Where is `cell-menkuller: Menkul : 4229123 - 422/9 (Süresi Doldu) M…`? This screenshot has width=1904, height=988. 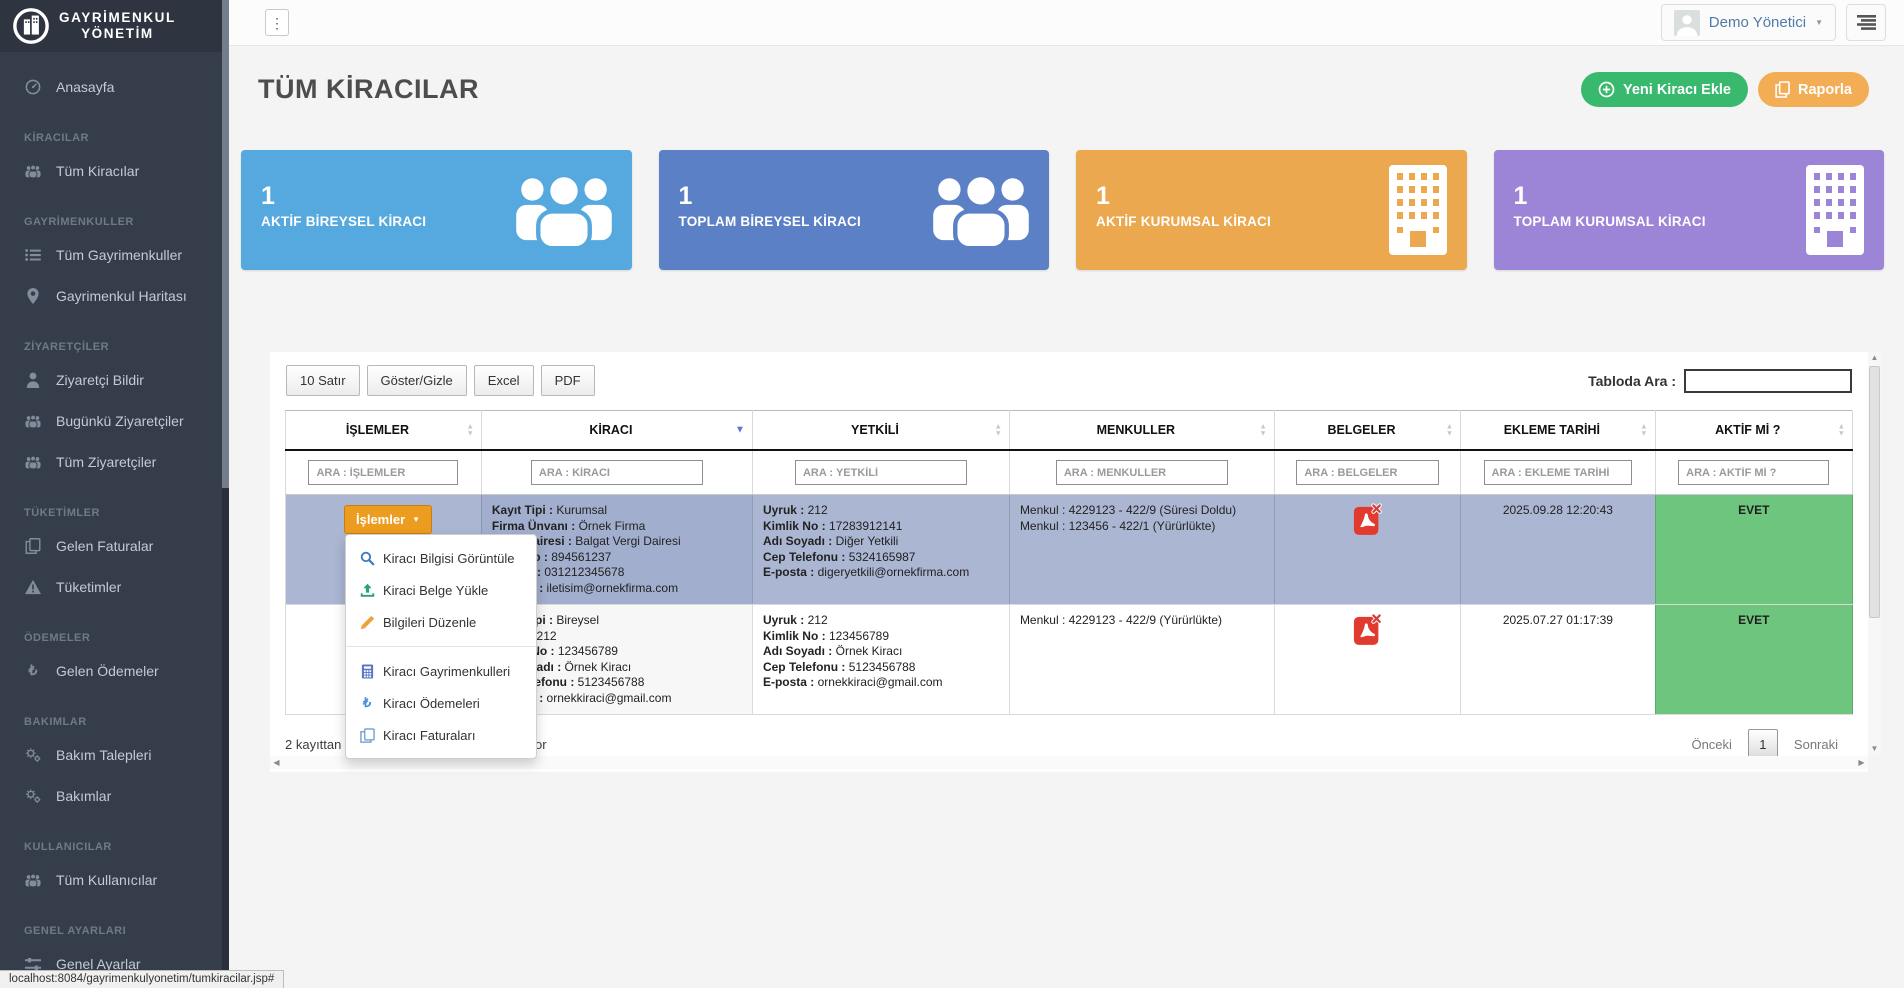 cell-menkuller: Menkul : 4229123 - 422/9 (Süresi Doldu) M… is located at coordinates (1142, 549).